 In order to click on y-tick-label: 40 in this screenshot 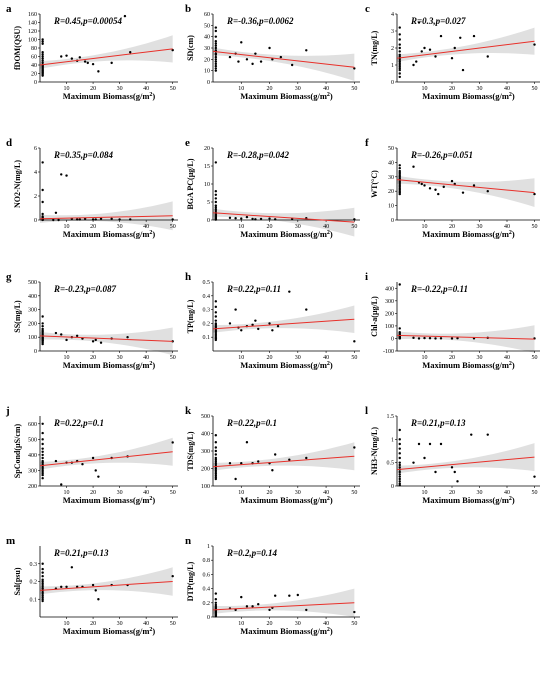, I will do `click(391, 163)`.